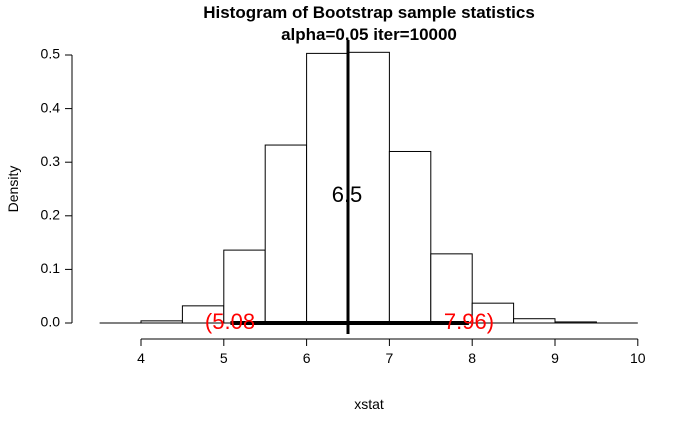 The image size is (700, 432). I want to click on x-axis: 4 5 6 7 8 9 10, so click(391, 352).